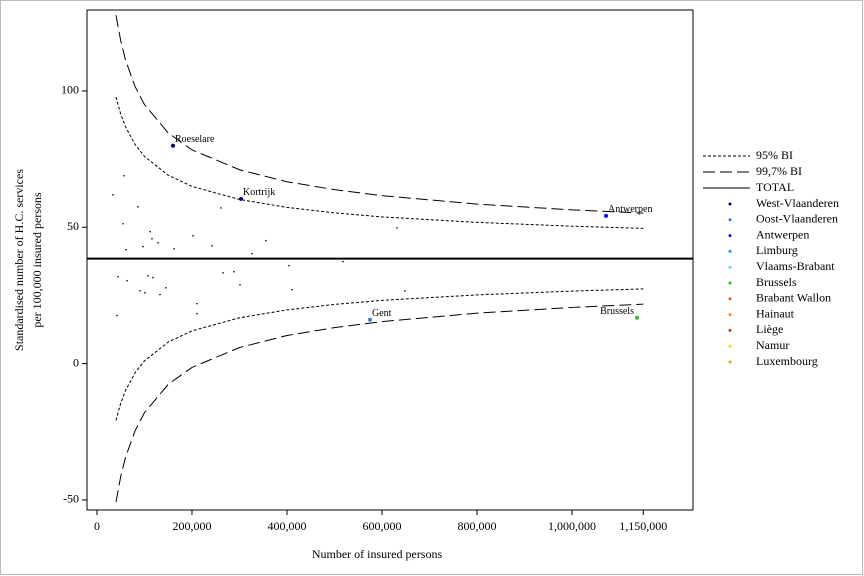 The height and width of the screenshot is (576, 864). I want to click on legend-label: 99,7% BI, so click(779, 171).